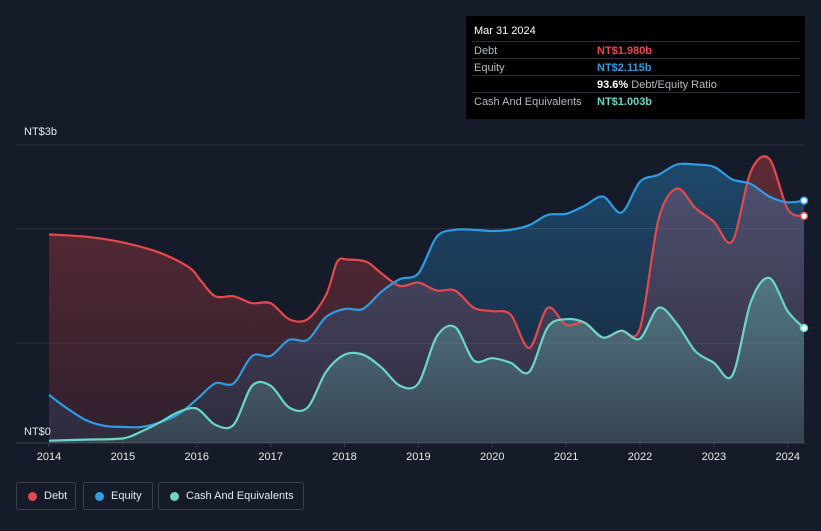 The height and width of the screenshot is (531, 821). What do you see at coordinates (270, 457) in the screenshot?
I see `x-tick-label: 2017` at bounding box center [270, 457].